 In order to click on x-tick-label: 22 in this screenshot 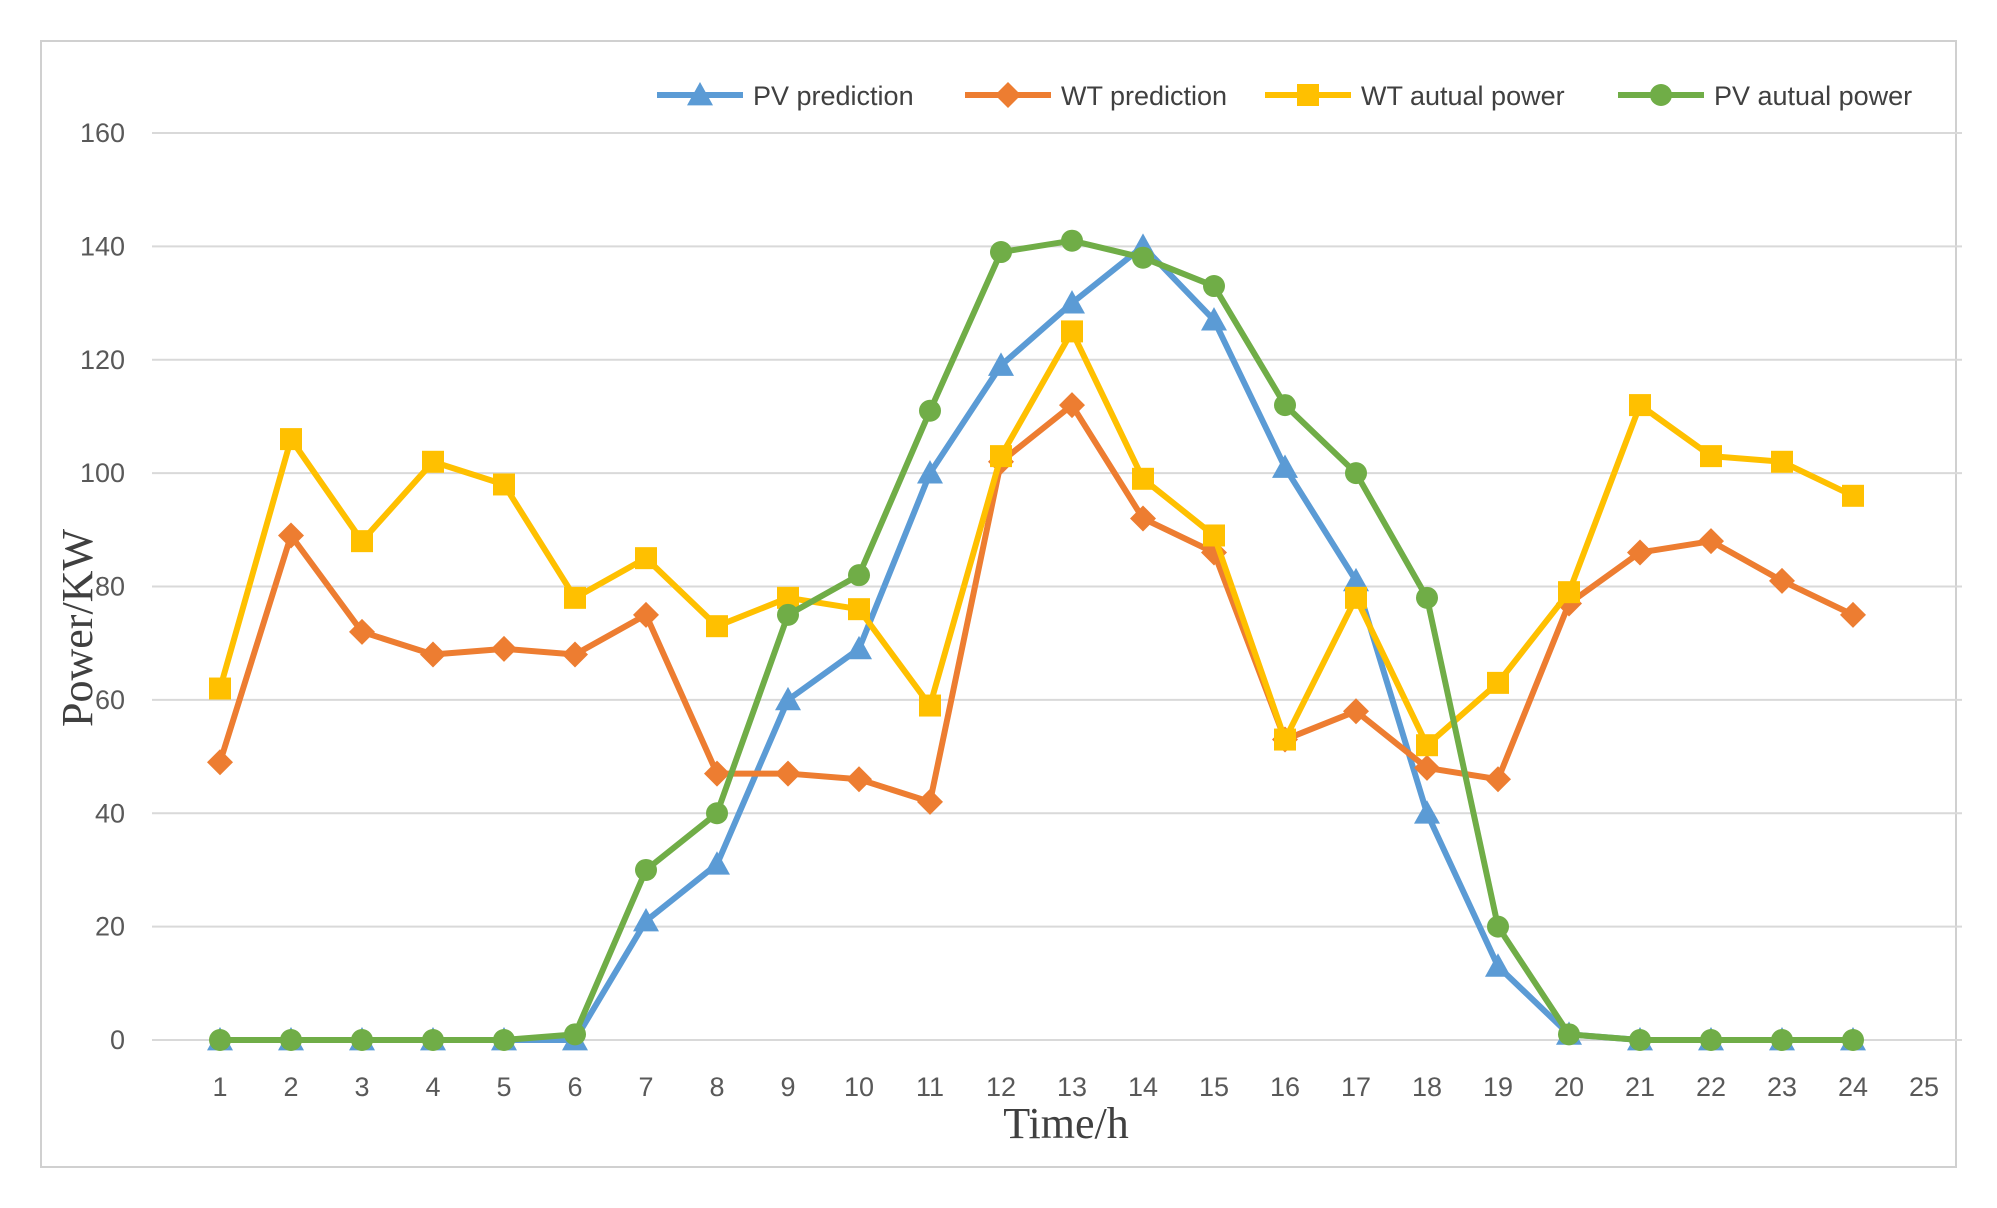, I will do `click(1711, 1087)`.